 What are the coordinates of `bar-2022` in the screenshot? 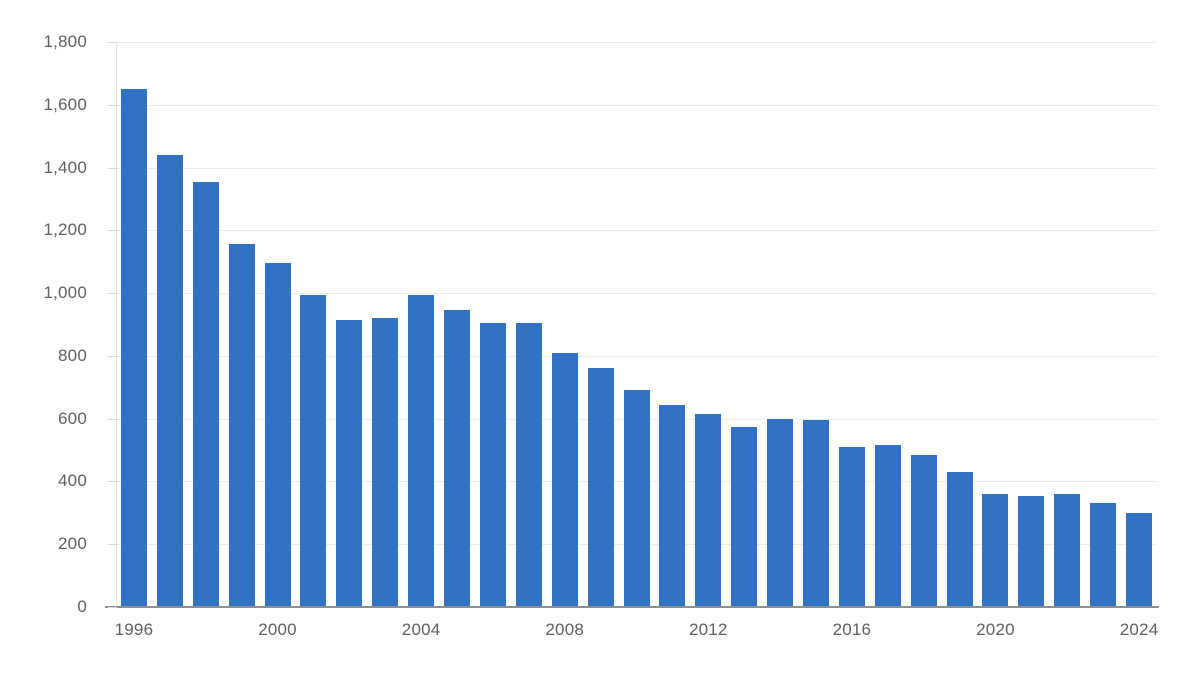 It's located at (1067, 550).